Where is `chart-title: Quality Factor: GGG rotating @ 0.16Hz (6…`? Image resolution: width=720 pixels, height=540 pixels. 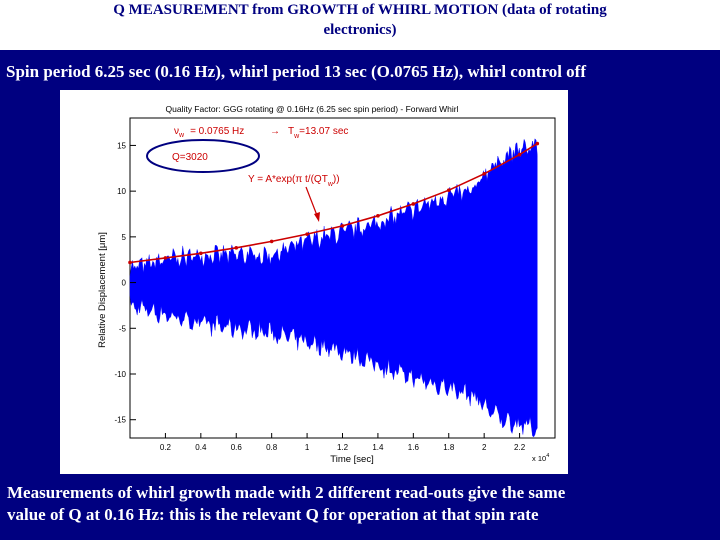
chart-title: Quality Factor: GGG rotating @ 0.16Hz (6… is located at coordinates (311, 109).